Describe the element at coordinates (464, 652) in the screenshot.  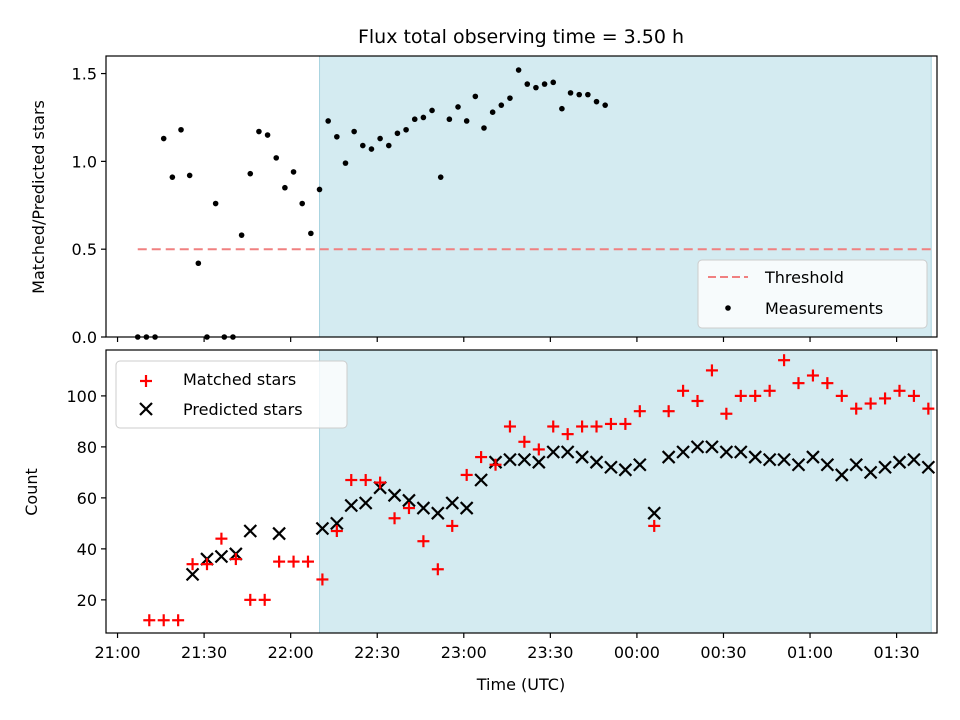
I see `x-tick-label: 23:00` at that location.